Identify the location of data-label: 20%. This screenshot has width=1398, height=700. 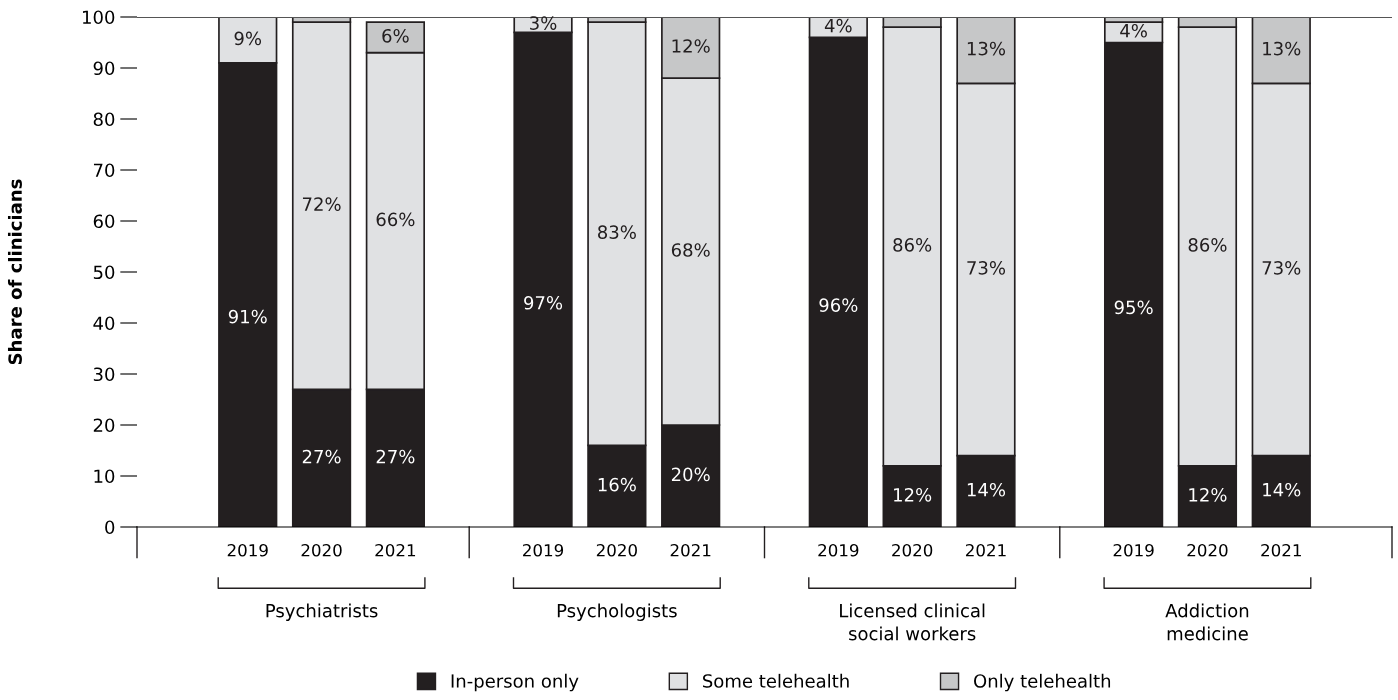
(690, 474).